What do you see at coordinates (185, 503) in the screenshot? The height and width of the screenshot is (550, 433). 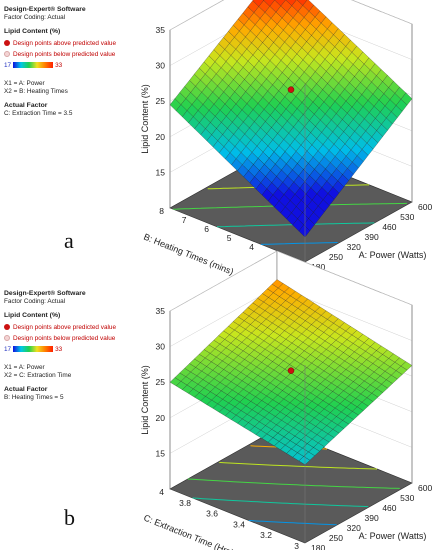 I see `y-tick-label: 3.8` at bounding box center [185, 503].